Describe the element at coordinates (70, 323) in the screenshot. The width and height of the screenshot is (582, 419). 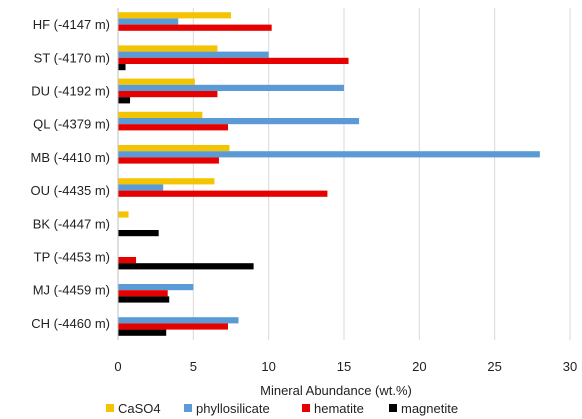
I see `category-label-9: CH (-4460 m)` at that location.